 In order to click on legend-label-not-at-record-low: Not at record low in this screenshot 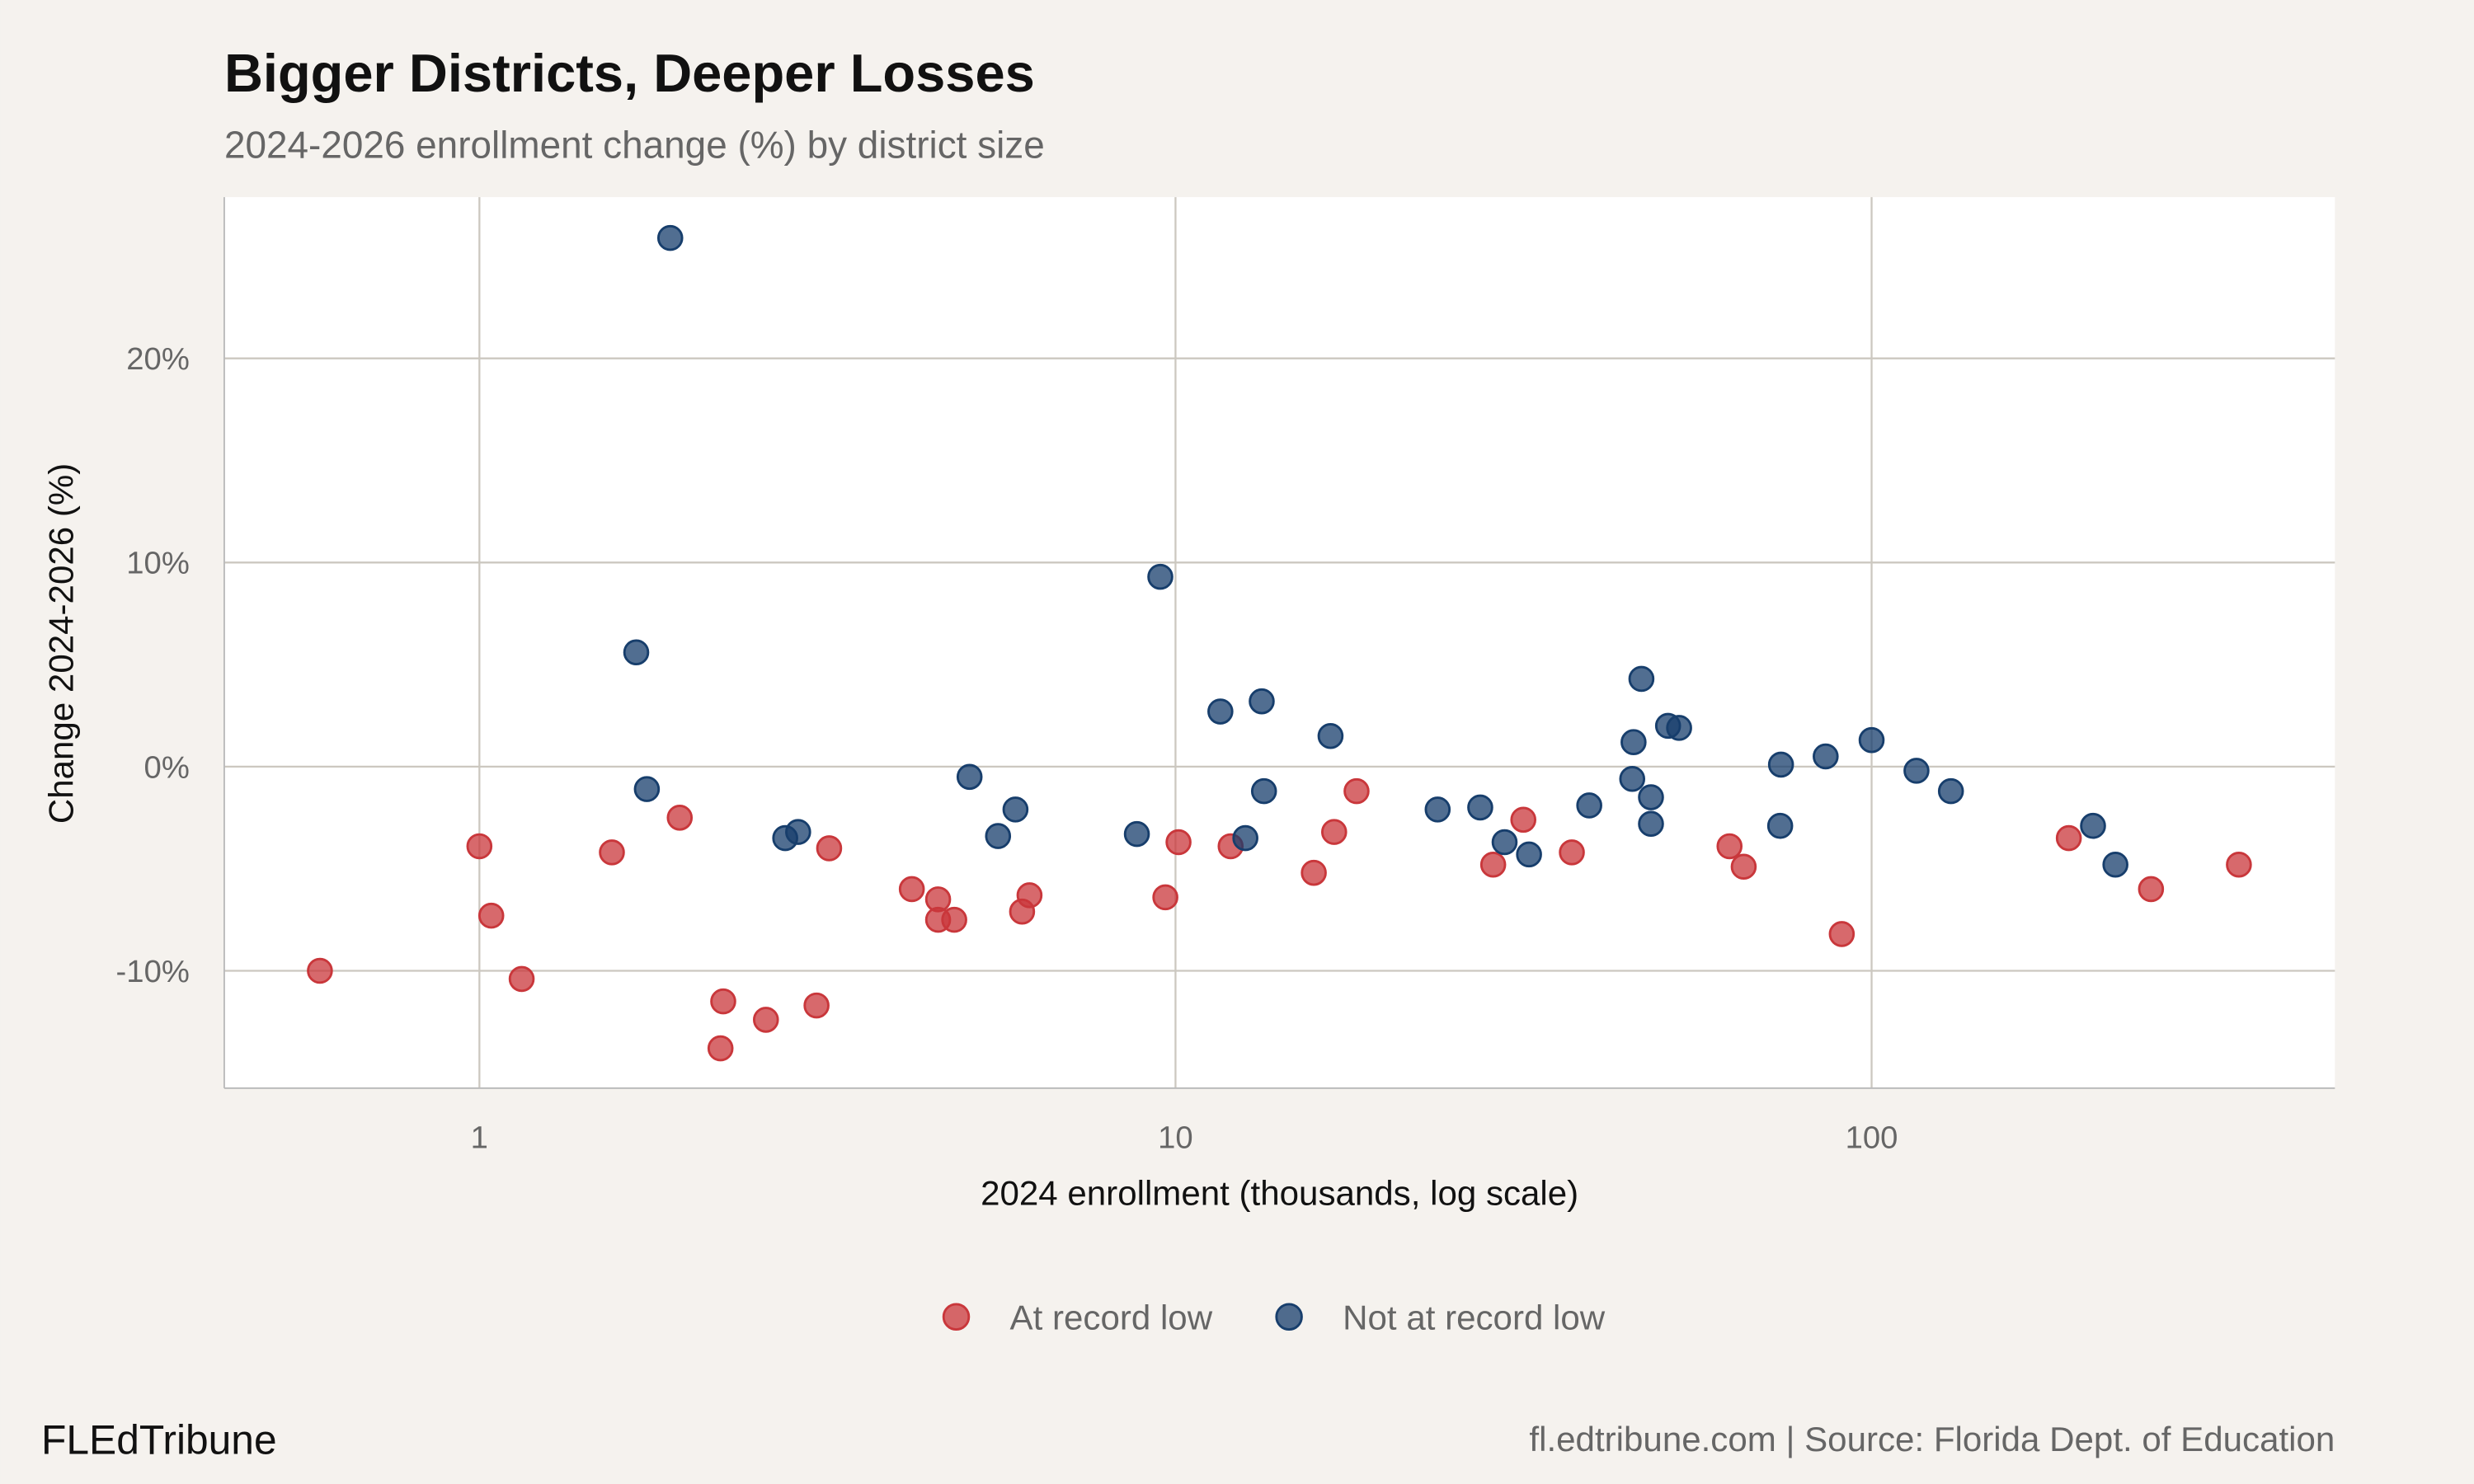, I will do `click(1474, 1317)`.